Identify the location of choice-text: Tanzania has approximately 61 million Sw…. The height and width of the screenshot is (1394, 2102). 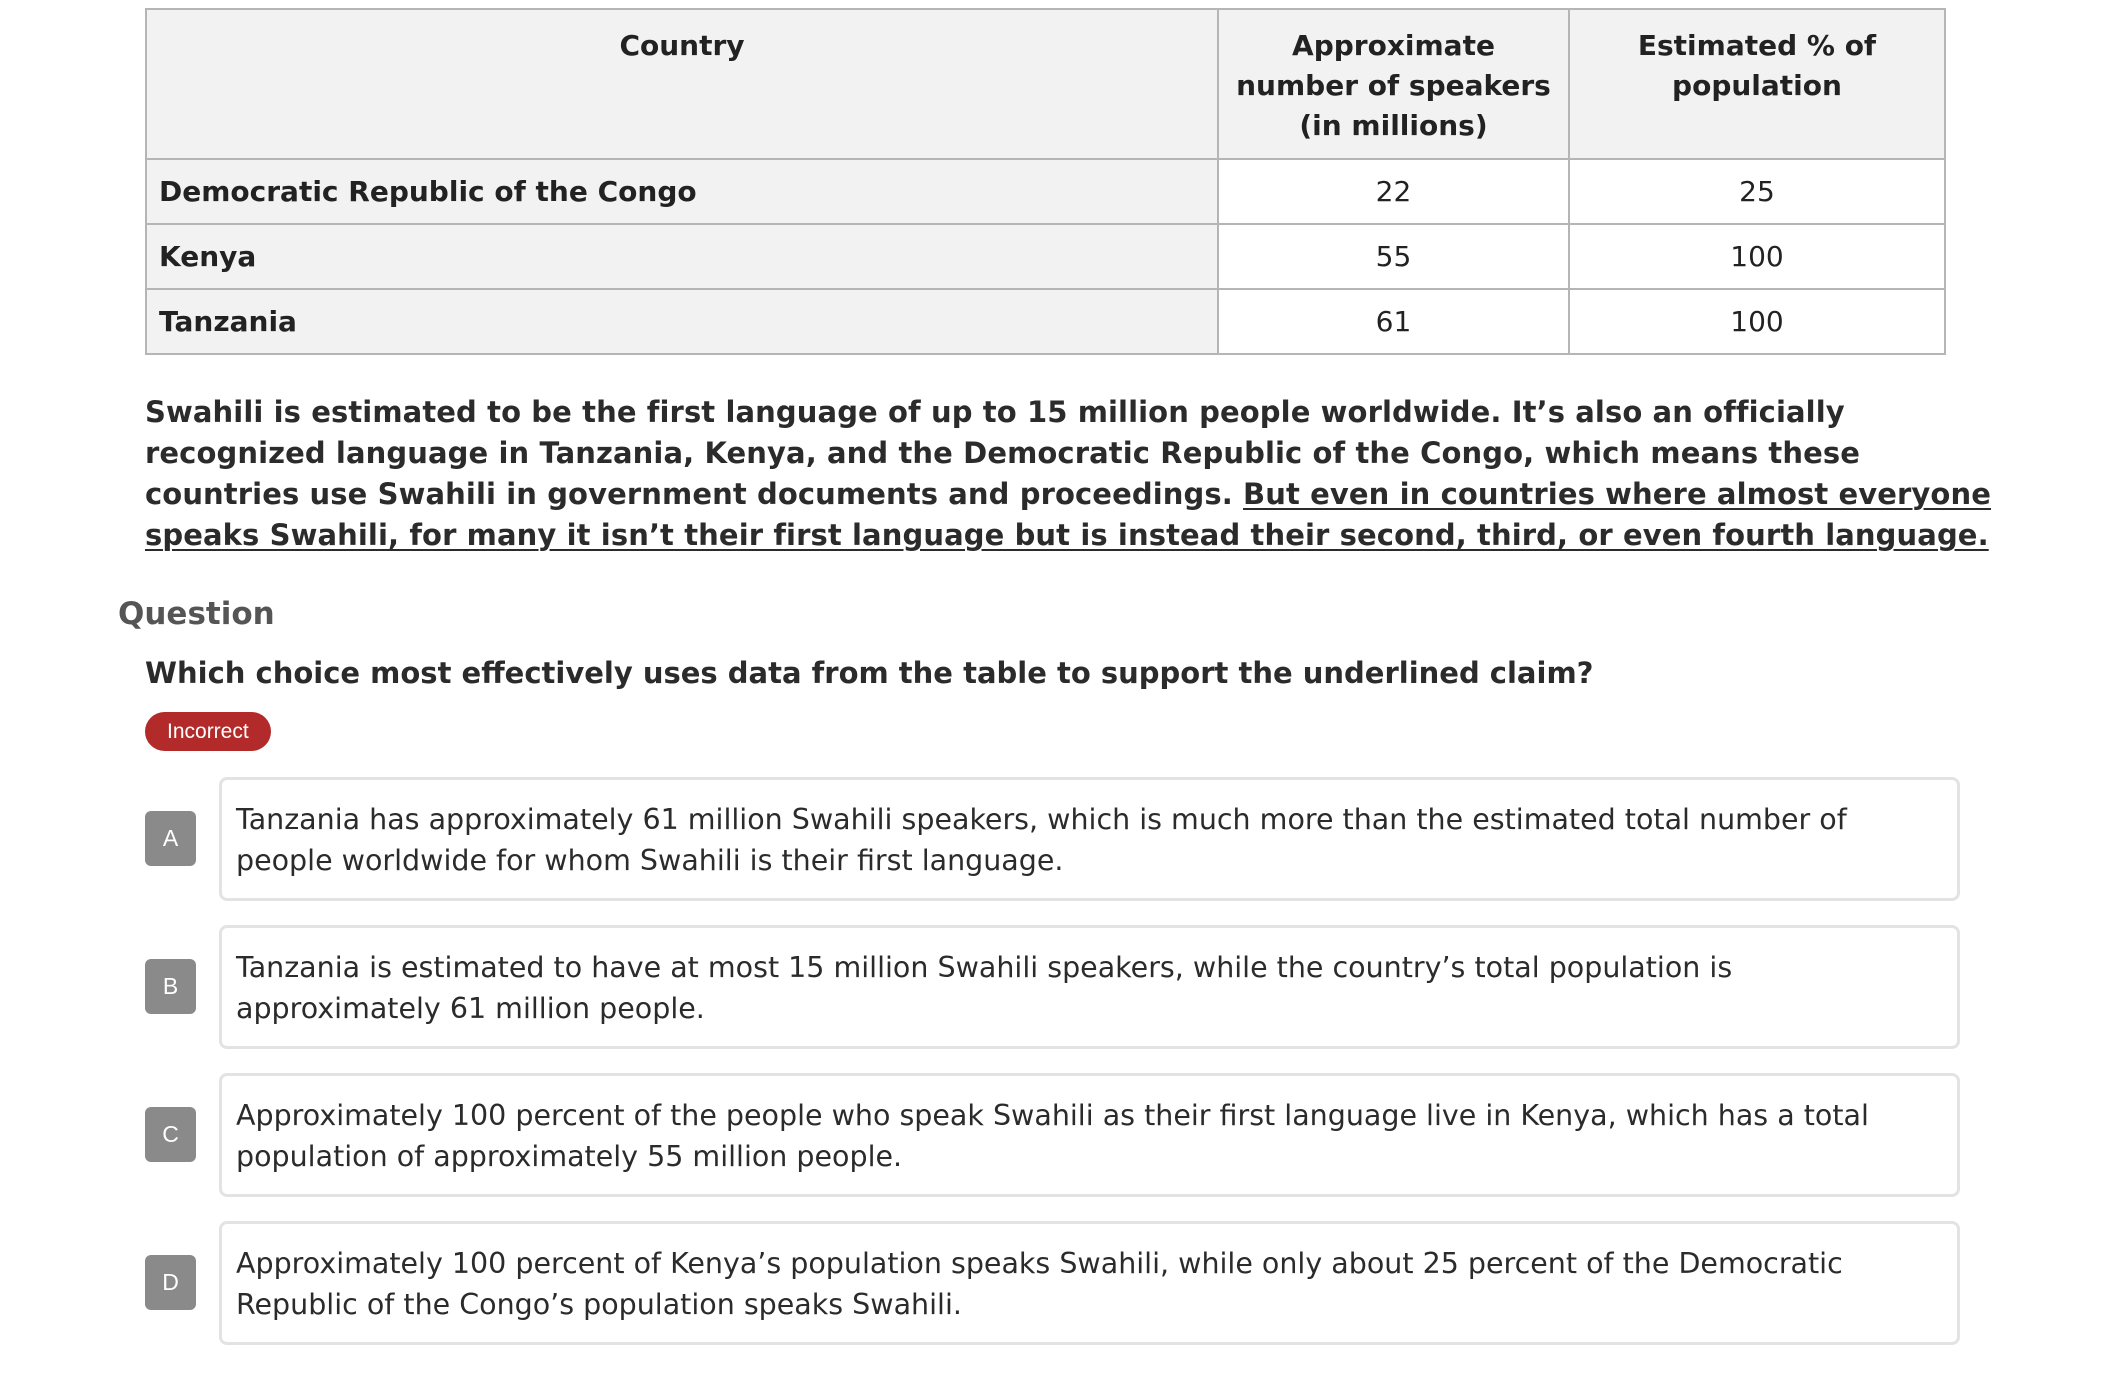
(1041, 840).